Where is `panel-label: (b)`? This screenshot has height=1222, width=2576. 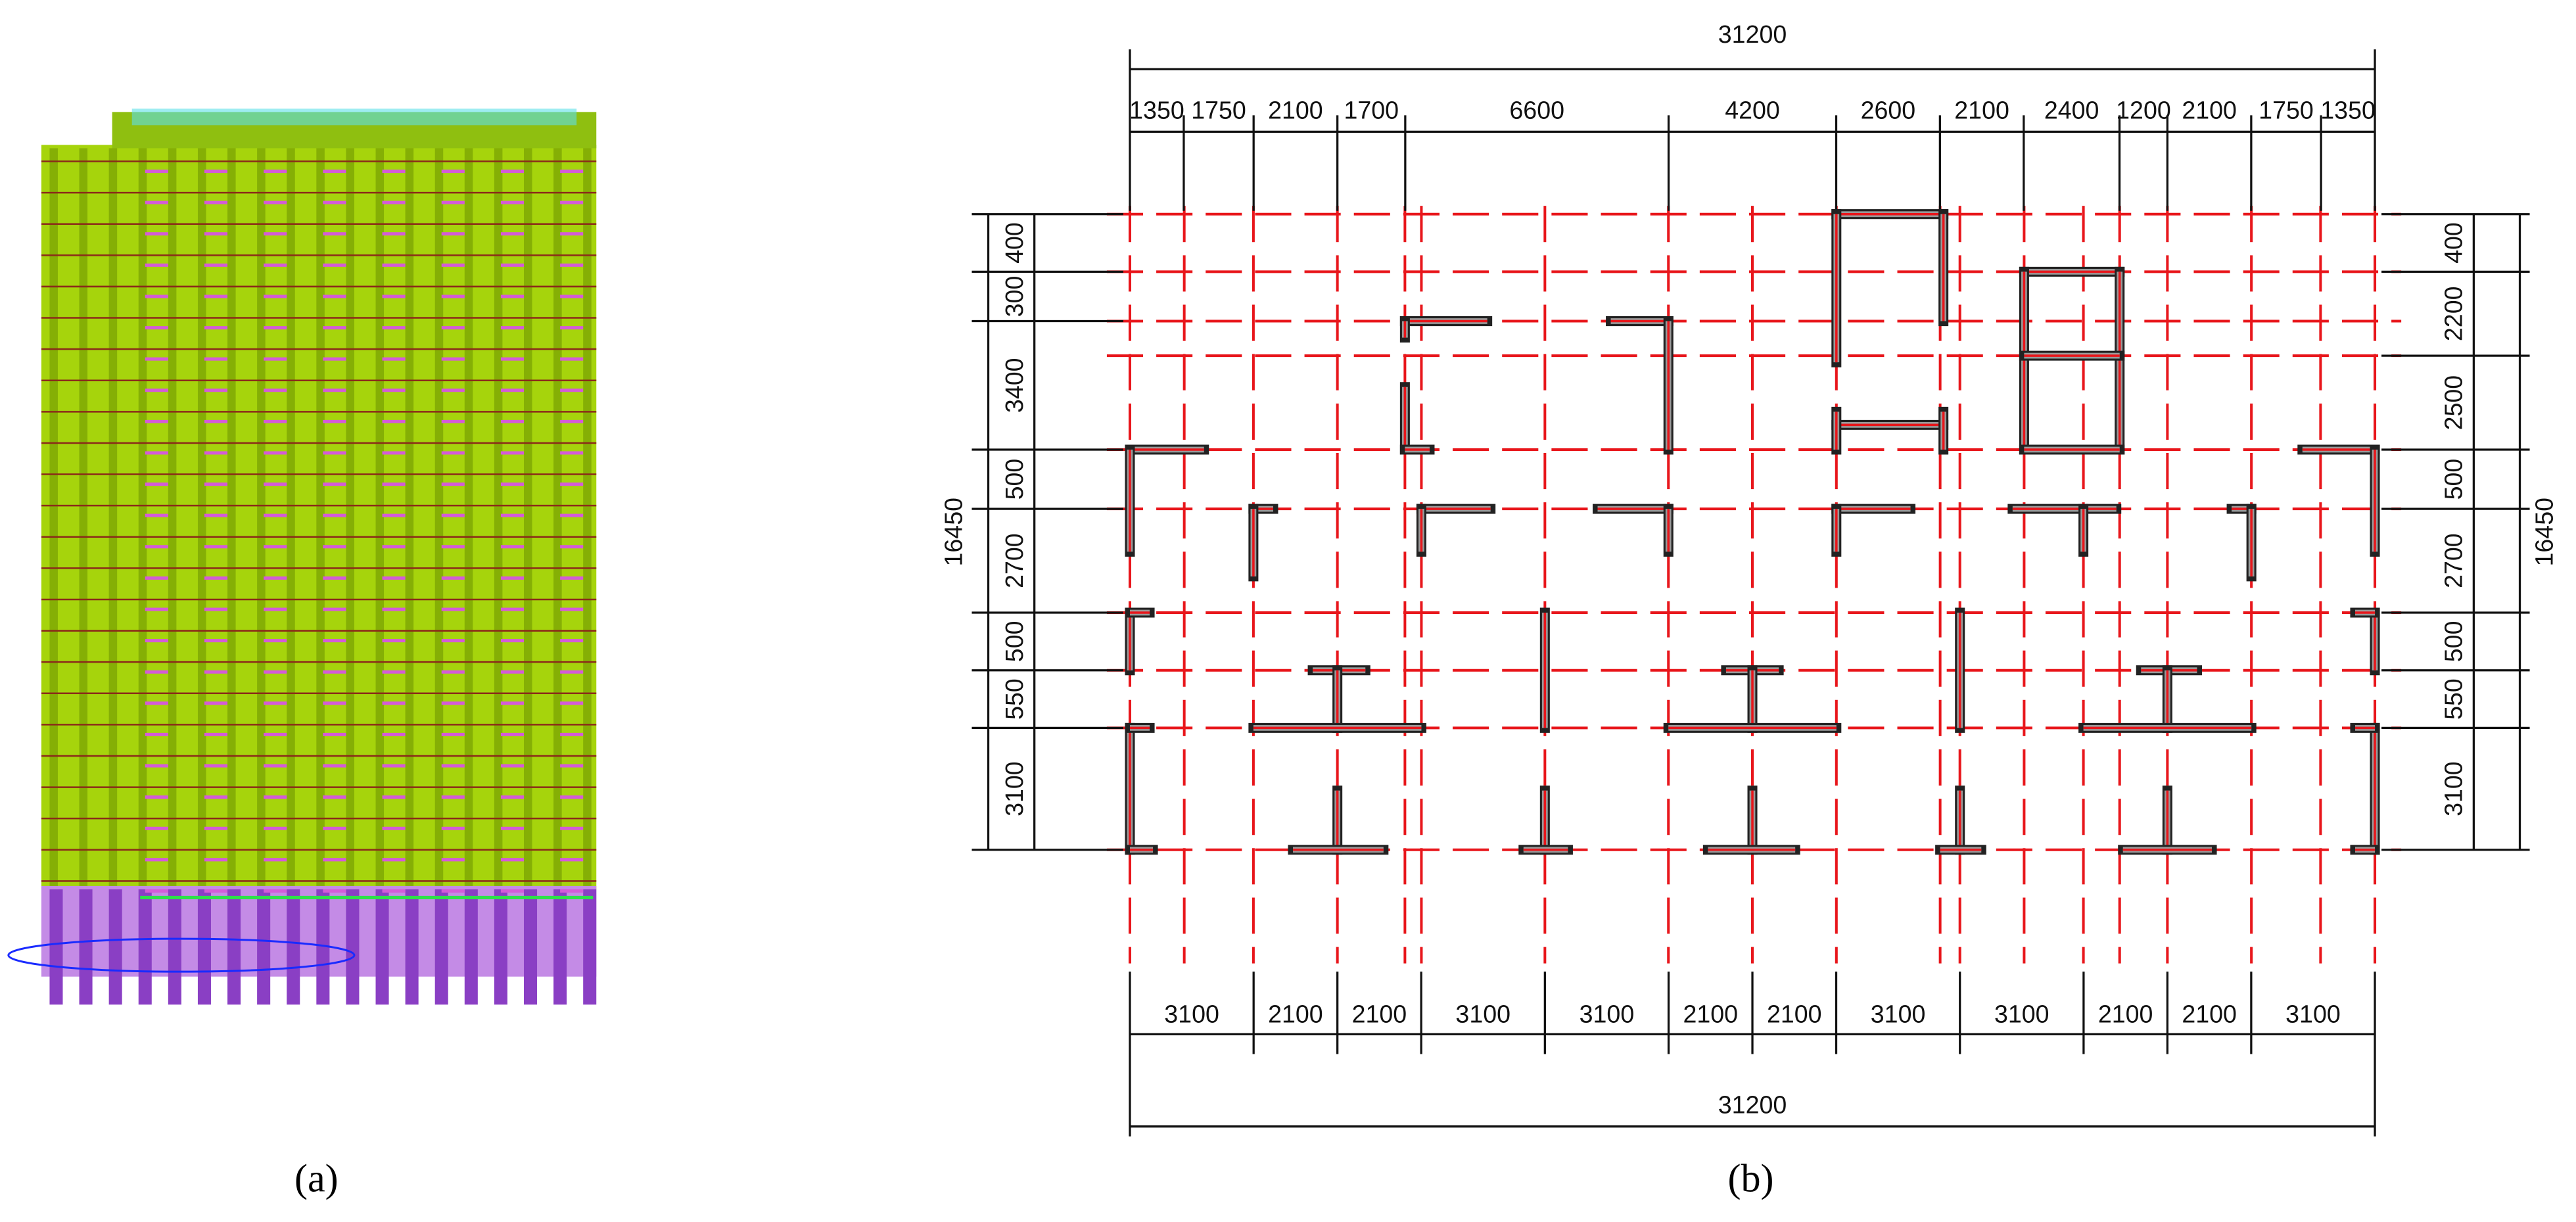 panel-label: (b) is located at coordinates (1750, 1179).